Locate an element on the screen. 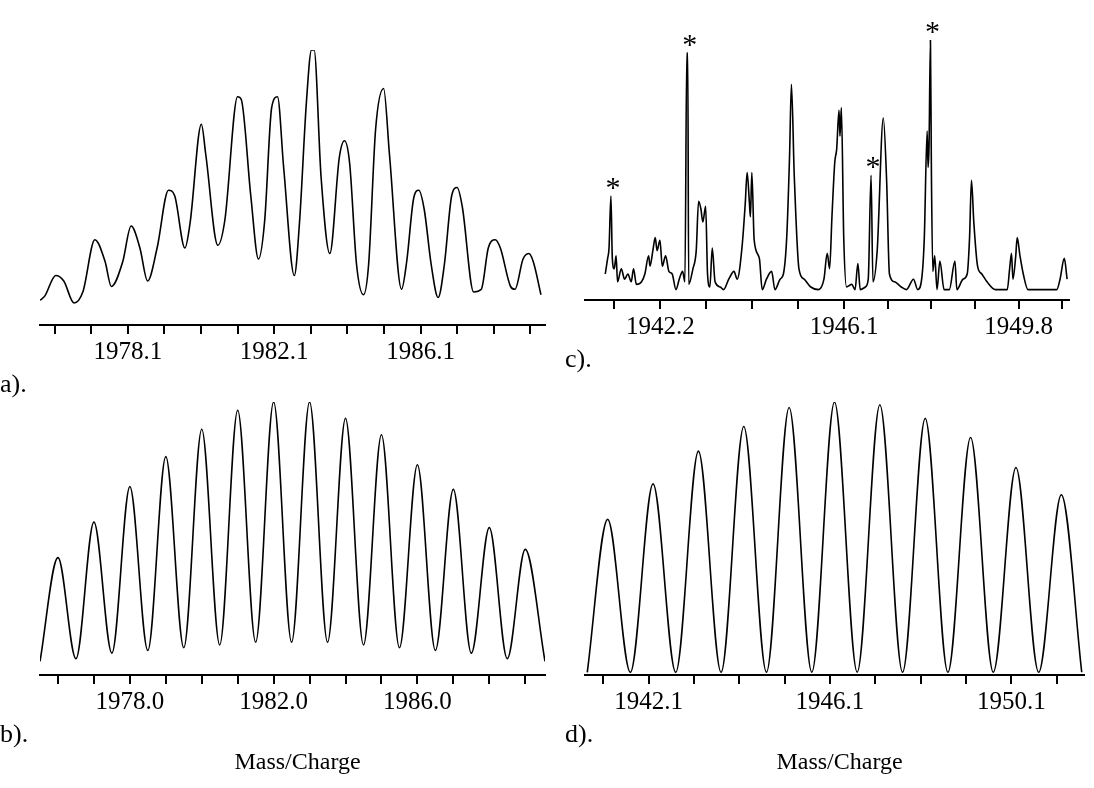 The image size is (1094, 788). x-tick-label: 1986.0 is located at coordinates (417, 700).